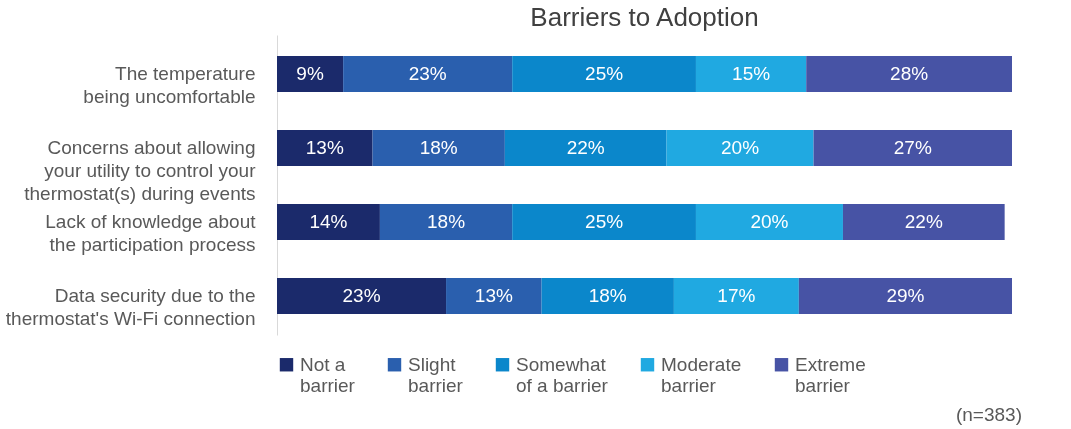 The width and height of the screenshot is (1071, 429). I want to click on data-label: 17%, so click(736, 296).